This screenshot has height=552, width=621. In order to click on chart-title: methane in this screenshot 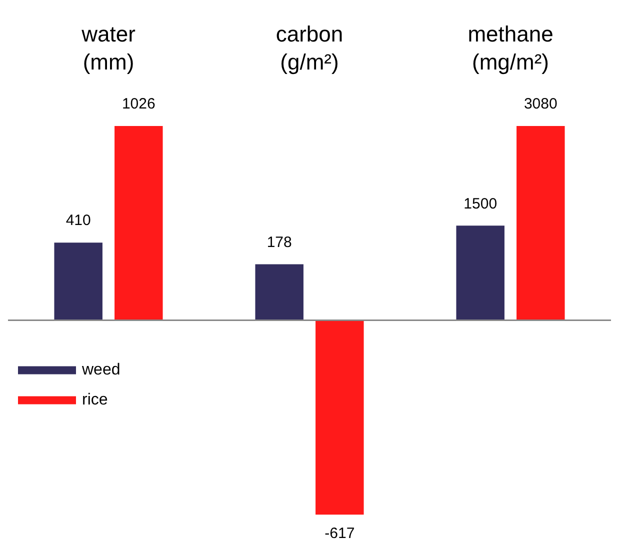, I will do `click(511, 33)`.